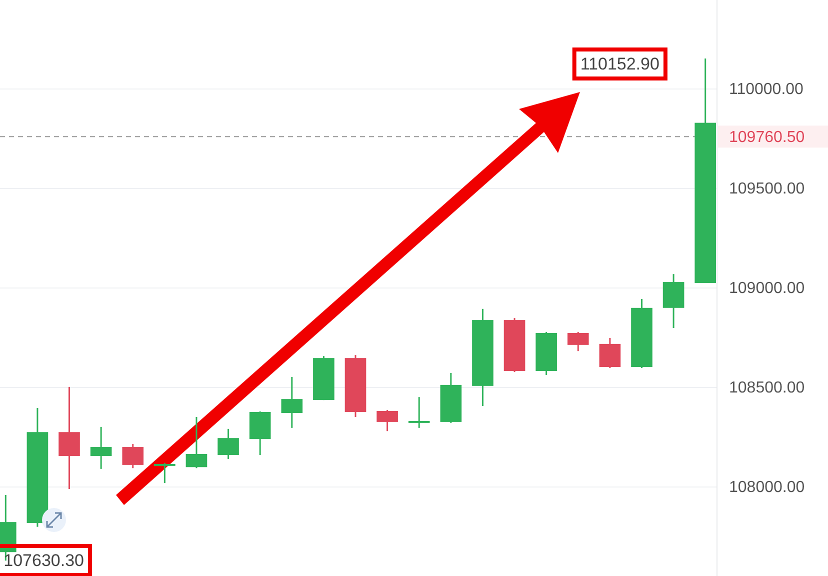 This screenshot has height=576, width=828. What do you see at coordinates (767, 487) in the screenshot?
I see `y-tick-label: 108000.00` at bounding box center [767, 487].